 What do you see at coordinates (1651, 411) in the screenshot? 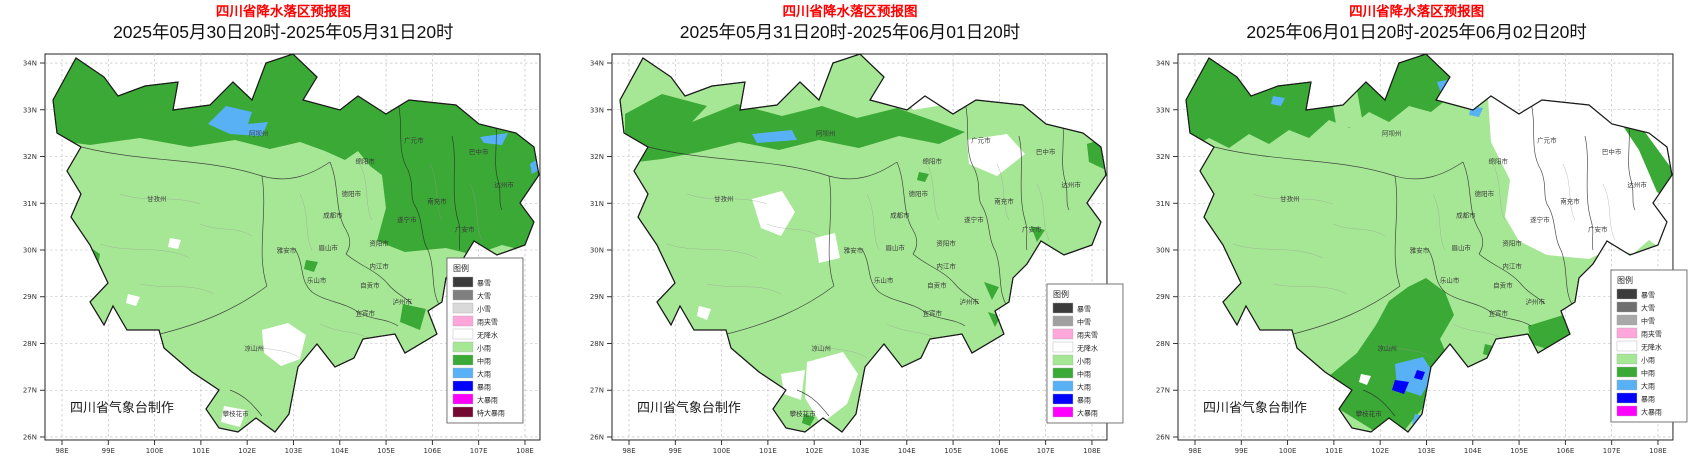
I see `legend-label: 大暴雨` at bounding box center [1651, 411].